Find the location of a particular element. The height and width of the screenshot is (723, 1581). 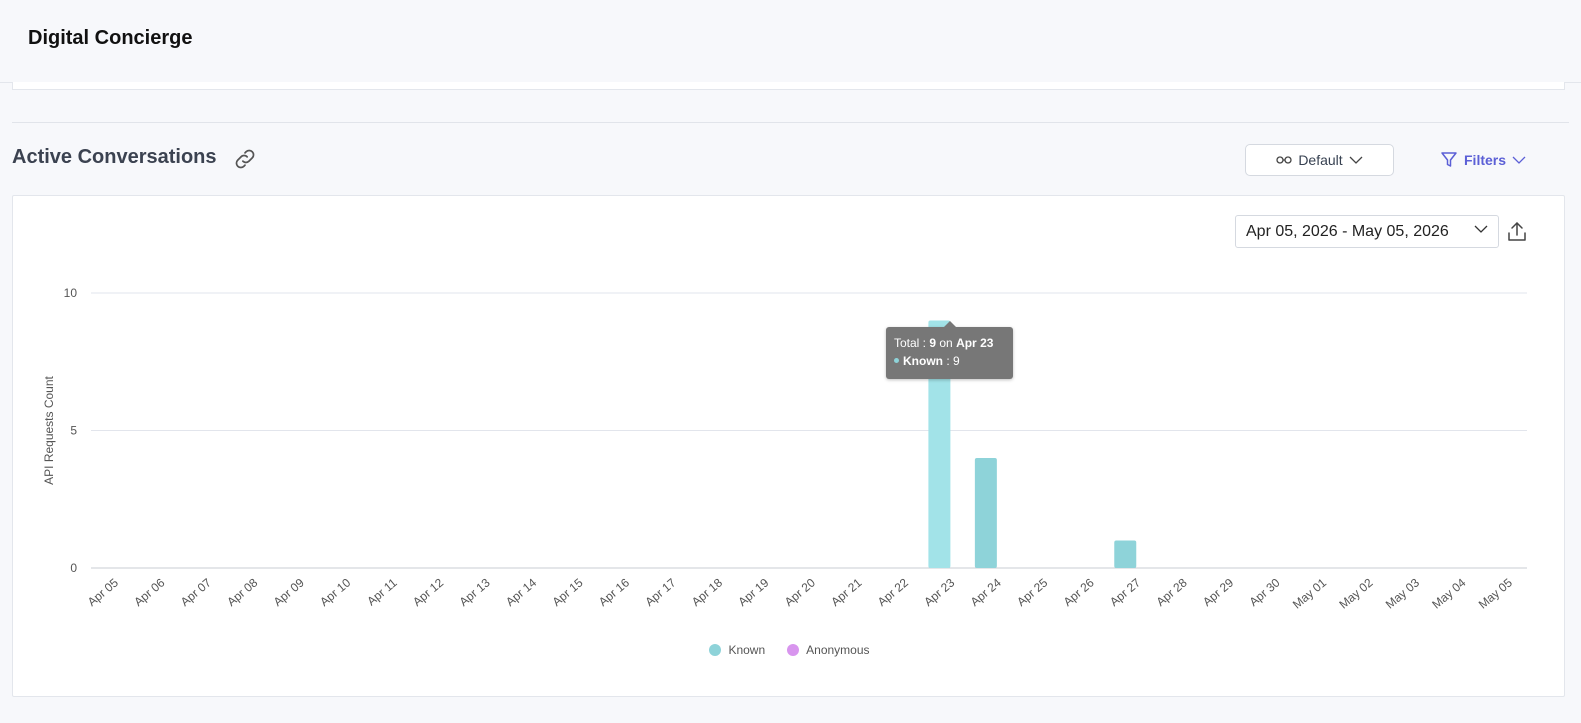

tooltip-series-line: Known : 9 is located at coordinates (949, 361).